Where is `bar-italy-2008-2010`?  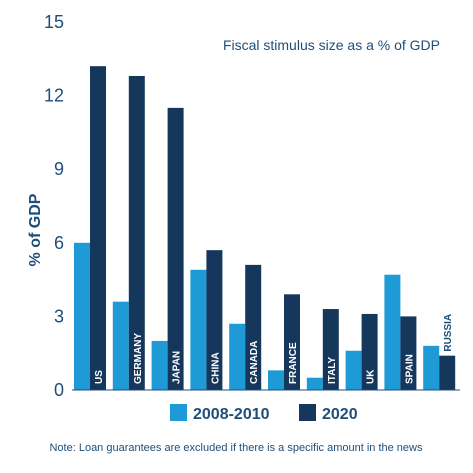 bar-italy-2008-2010 is located at coordinates (314, 383).